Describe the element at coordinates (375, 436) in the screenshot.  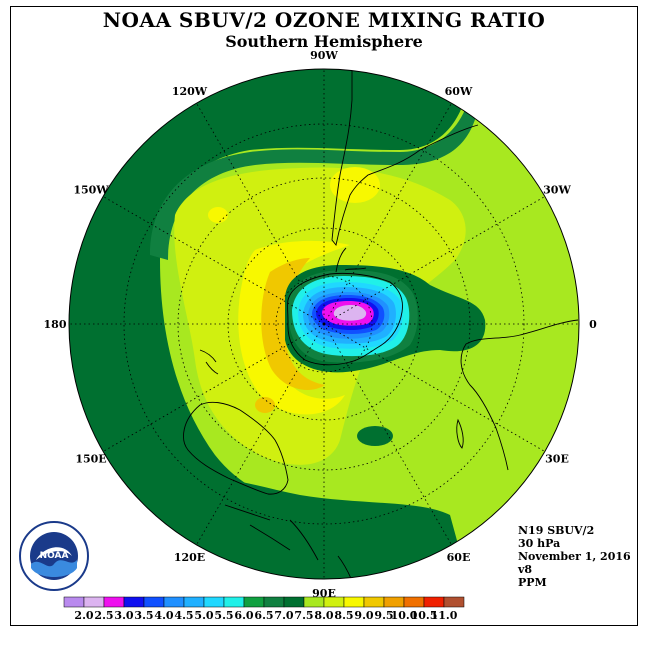
I see `field-dark-green-blob` at that location.